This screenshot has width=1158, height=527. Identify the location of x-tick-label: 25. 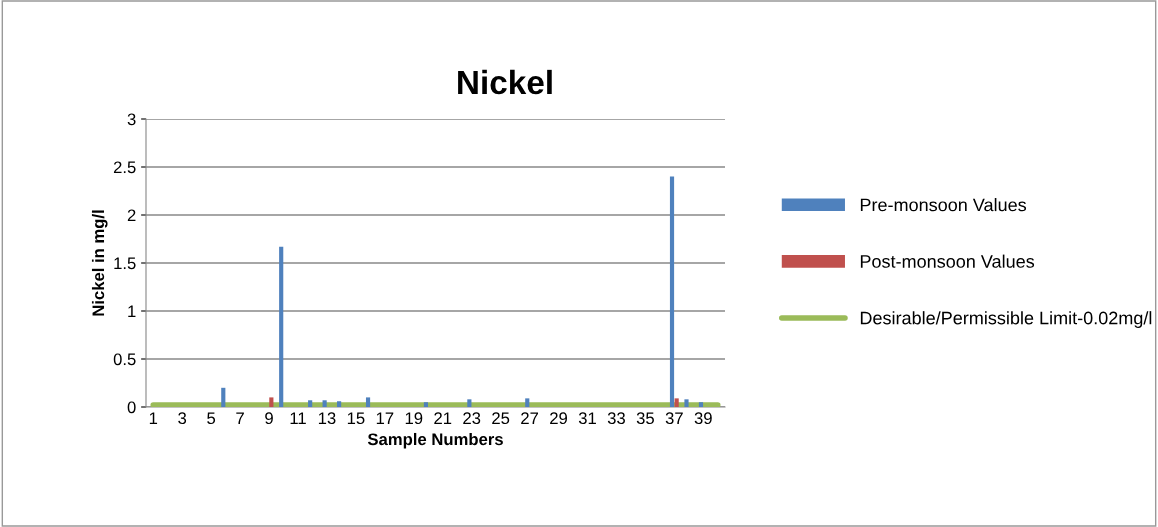
(501, 418).